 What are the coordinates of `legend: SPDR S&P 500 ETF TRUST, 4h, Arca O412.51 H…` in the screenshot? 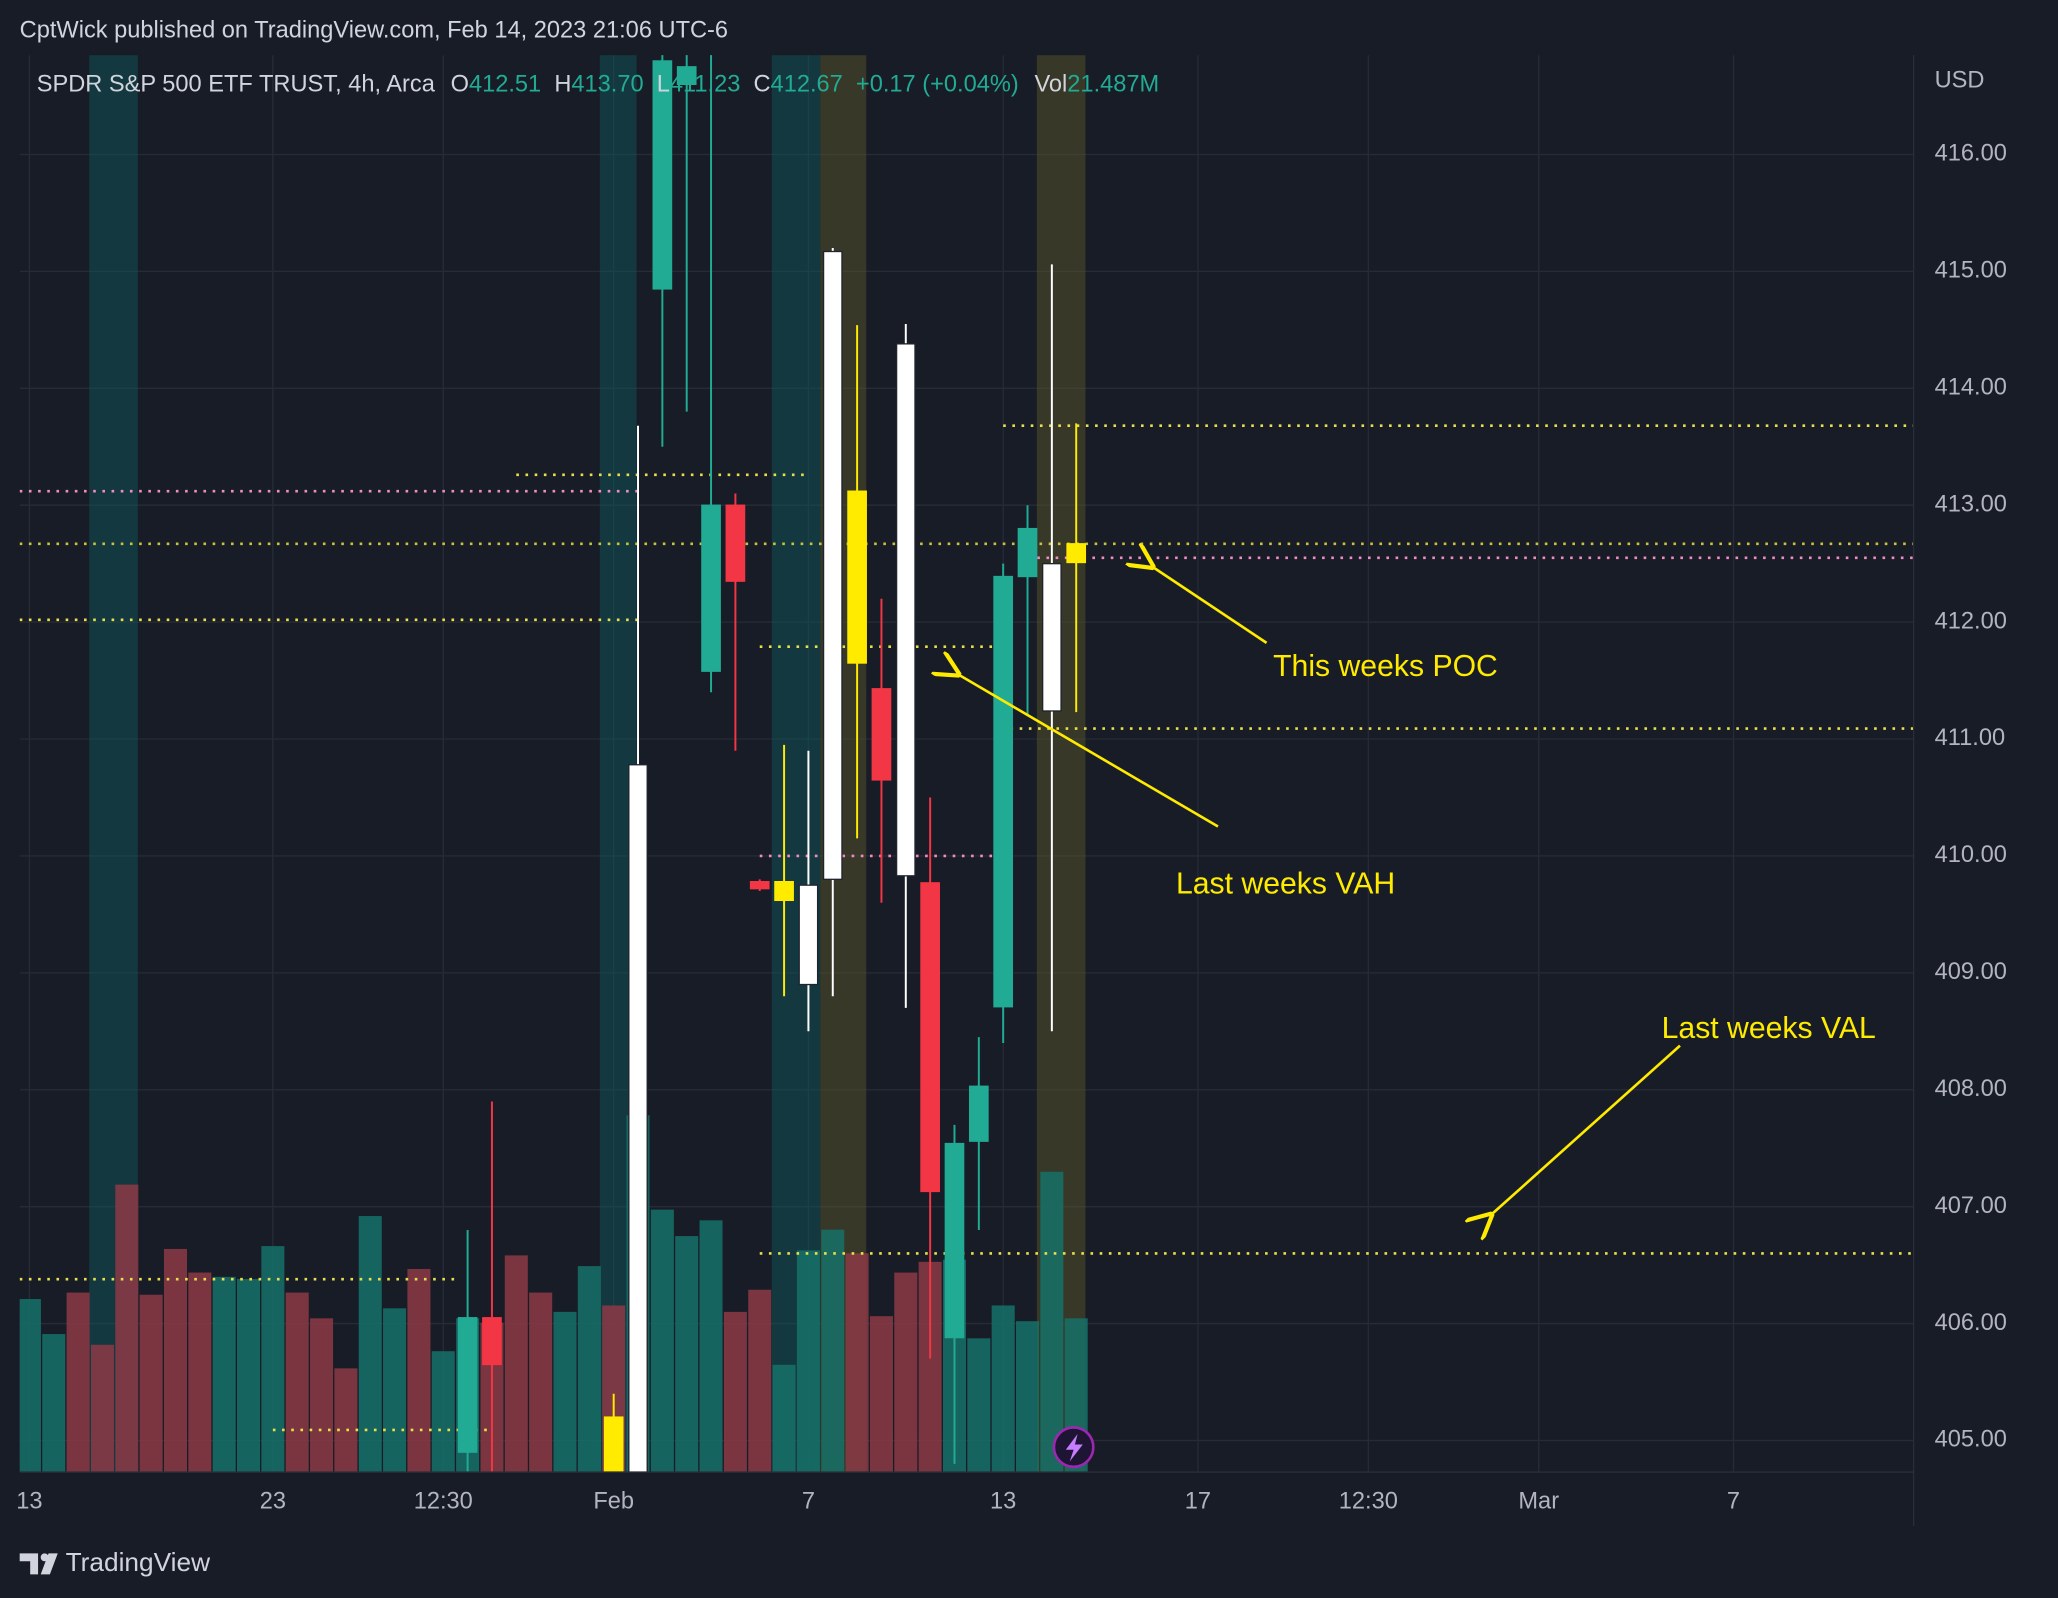 It's located at (598, 85).